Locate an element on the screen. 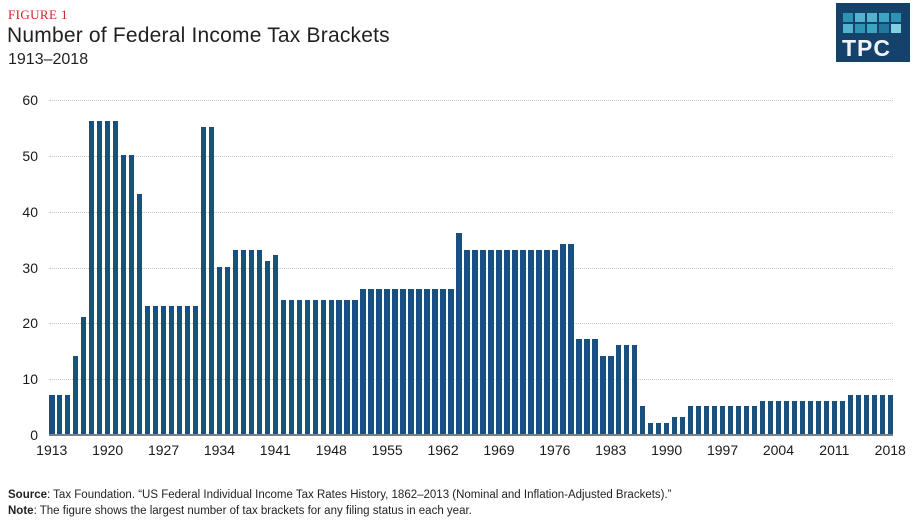  x-axis-tick-label: 1927 is located at coordinates (163, 450).